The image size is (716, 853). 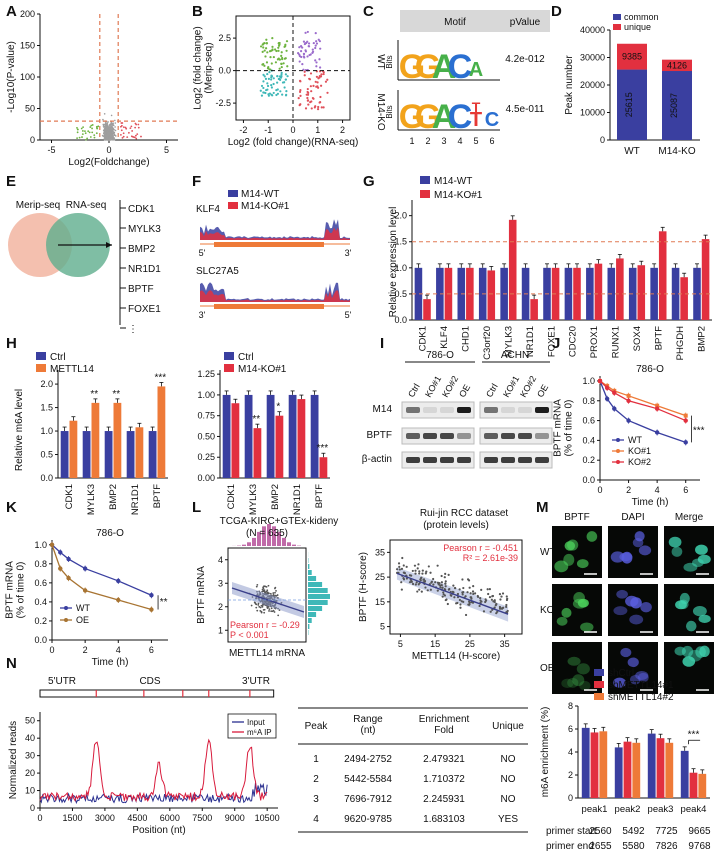 What do you see at coordinates (618, 462) in the screenshot?
I see `decay-ko-legend-marker` at bounding box center [618, 462].